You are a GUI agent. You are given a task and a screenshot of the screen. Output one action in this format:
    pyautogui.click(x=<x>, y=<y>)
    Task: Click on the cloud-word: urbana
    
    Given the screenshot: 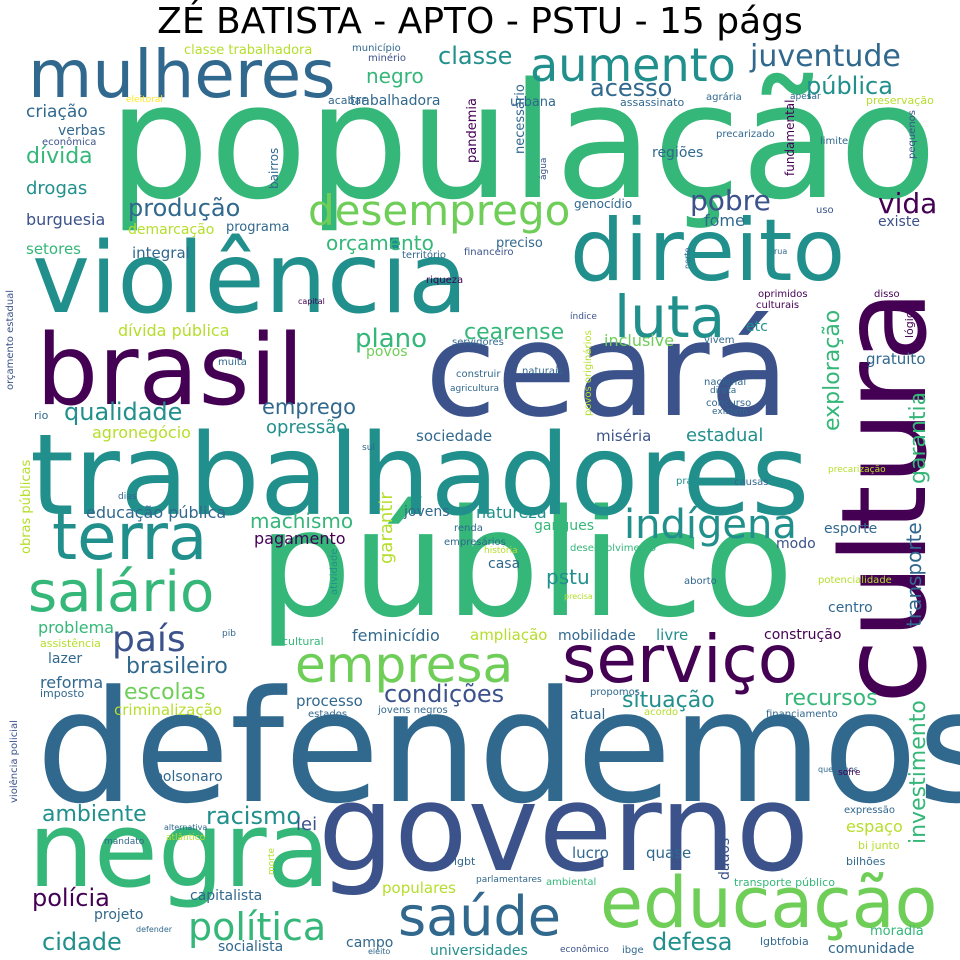 What is the action you would take?
    pyautogui.click(x=533, y=102)
    